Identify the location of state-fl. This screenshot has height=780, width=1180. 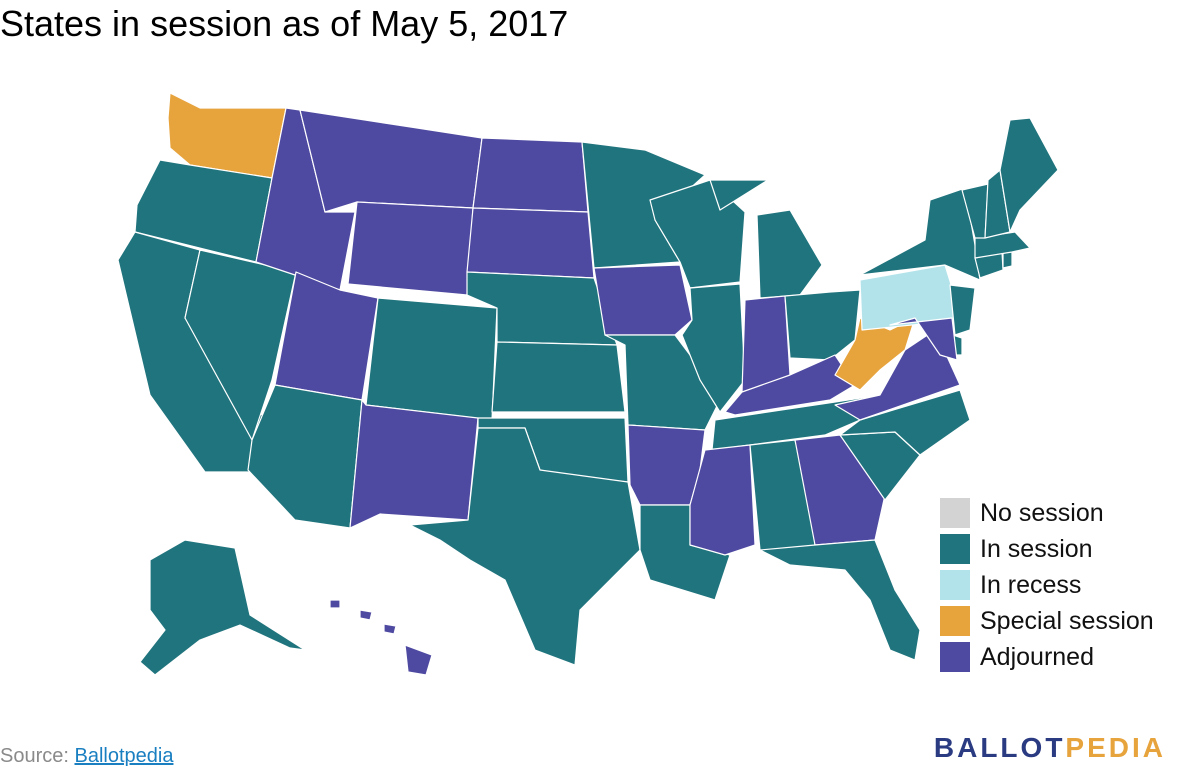
(840, 600).